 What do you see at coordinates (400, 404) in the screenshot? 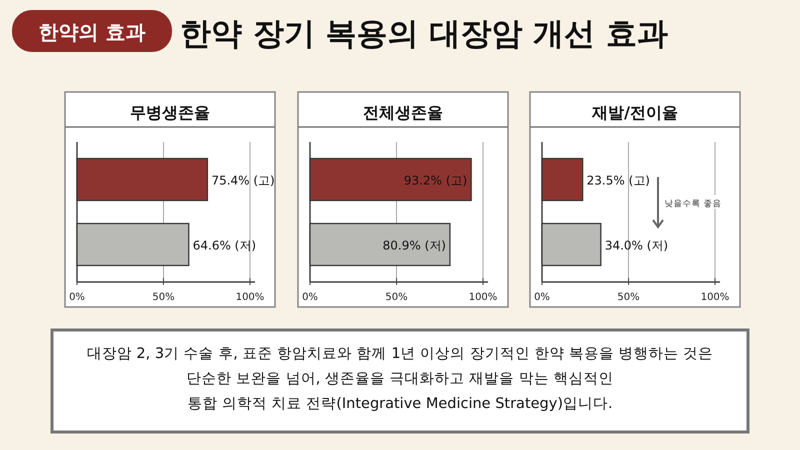
I see `text: 통합 의학적 치료 전략(Integrative Medicine Strategy)입니다.` at bounding box center [400, 404].